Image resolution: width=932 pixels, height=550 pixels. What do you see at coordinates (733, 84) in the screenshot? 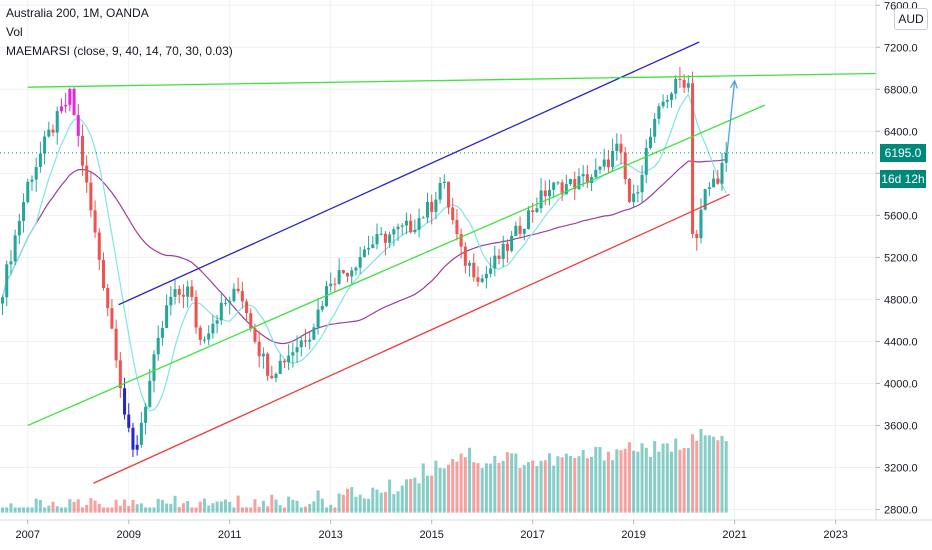
I see `projection-arrow-head` at bounding box center [733, 84].